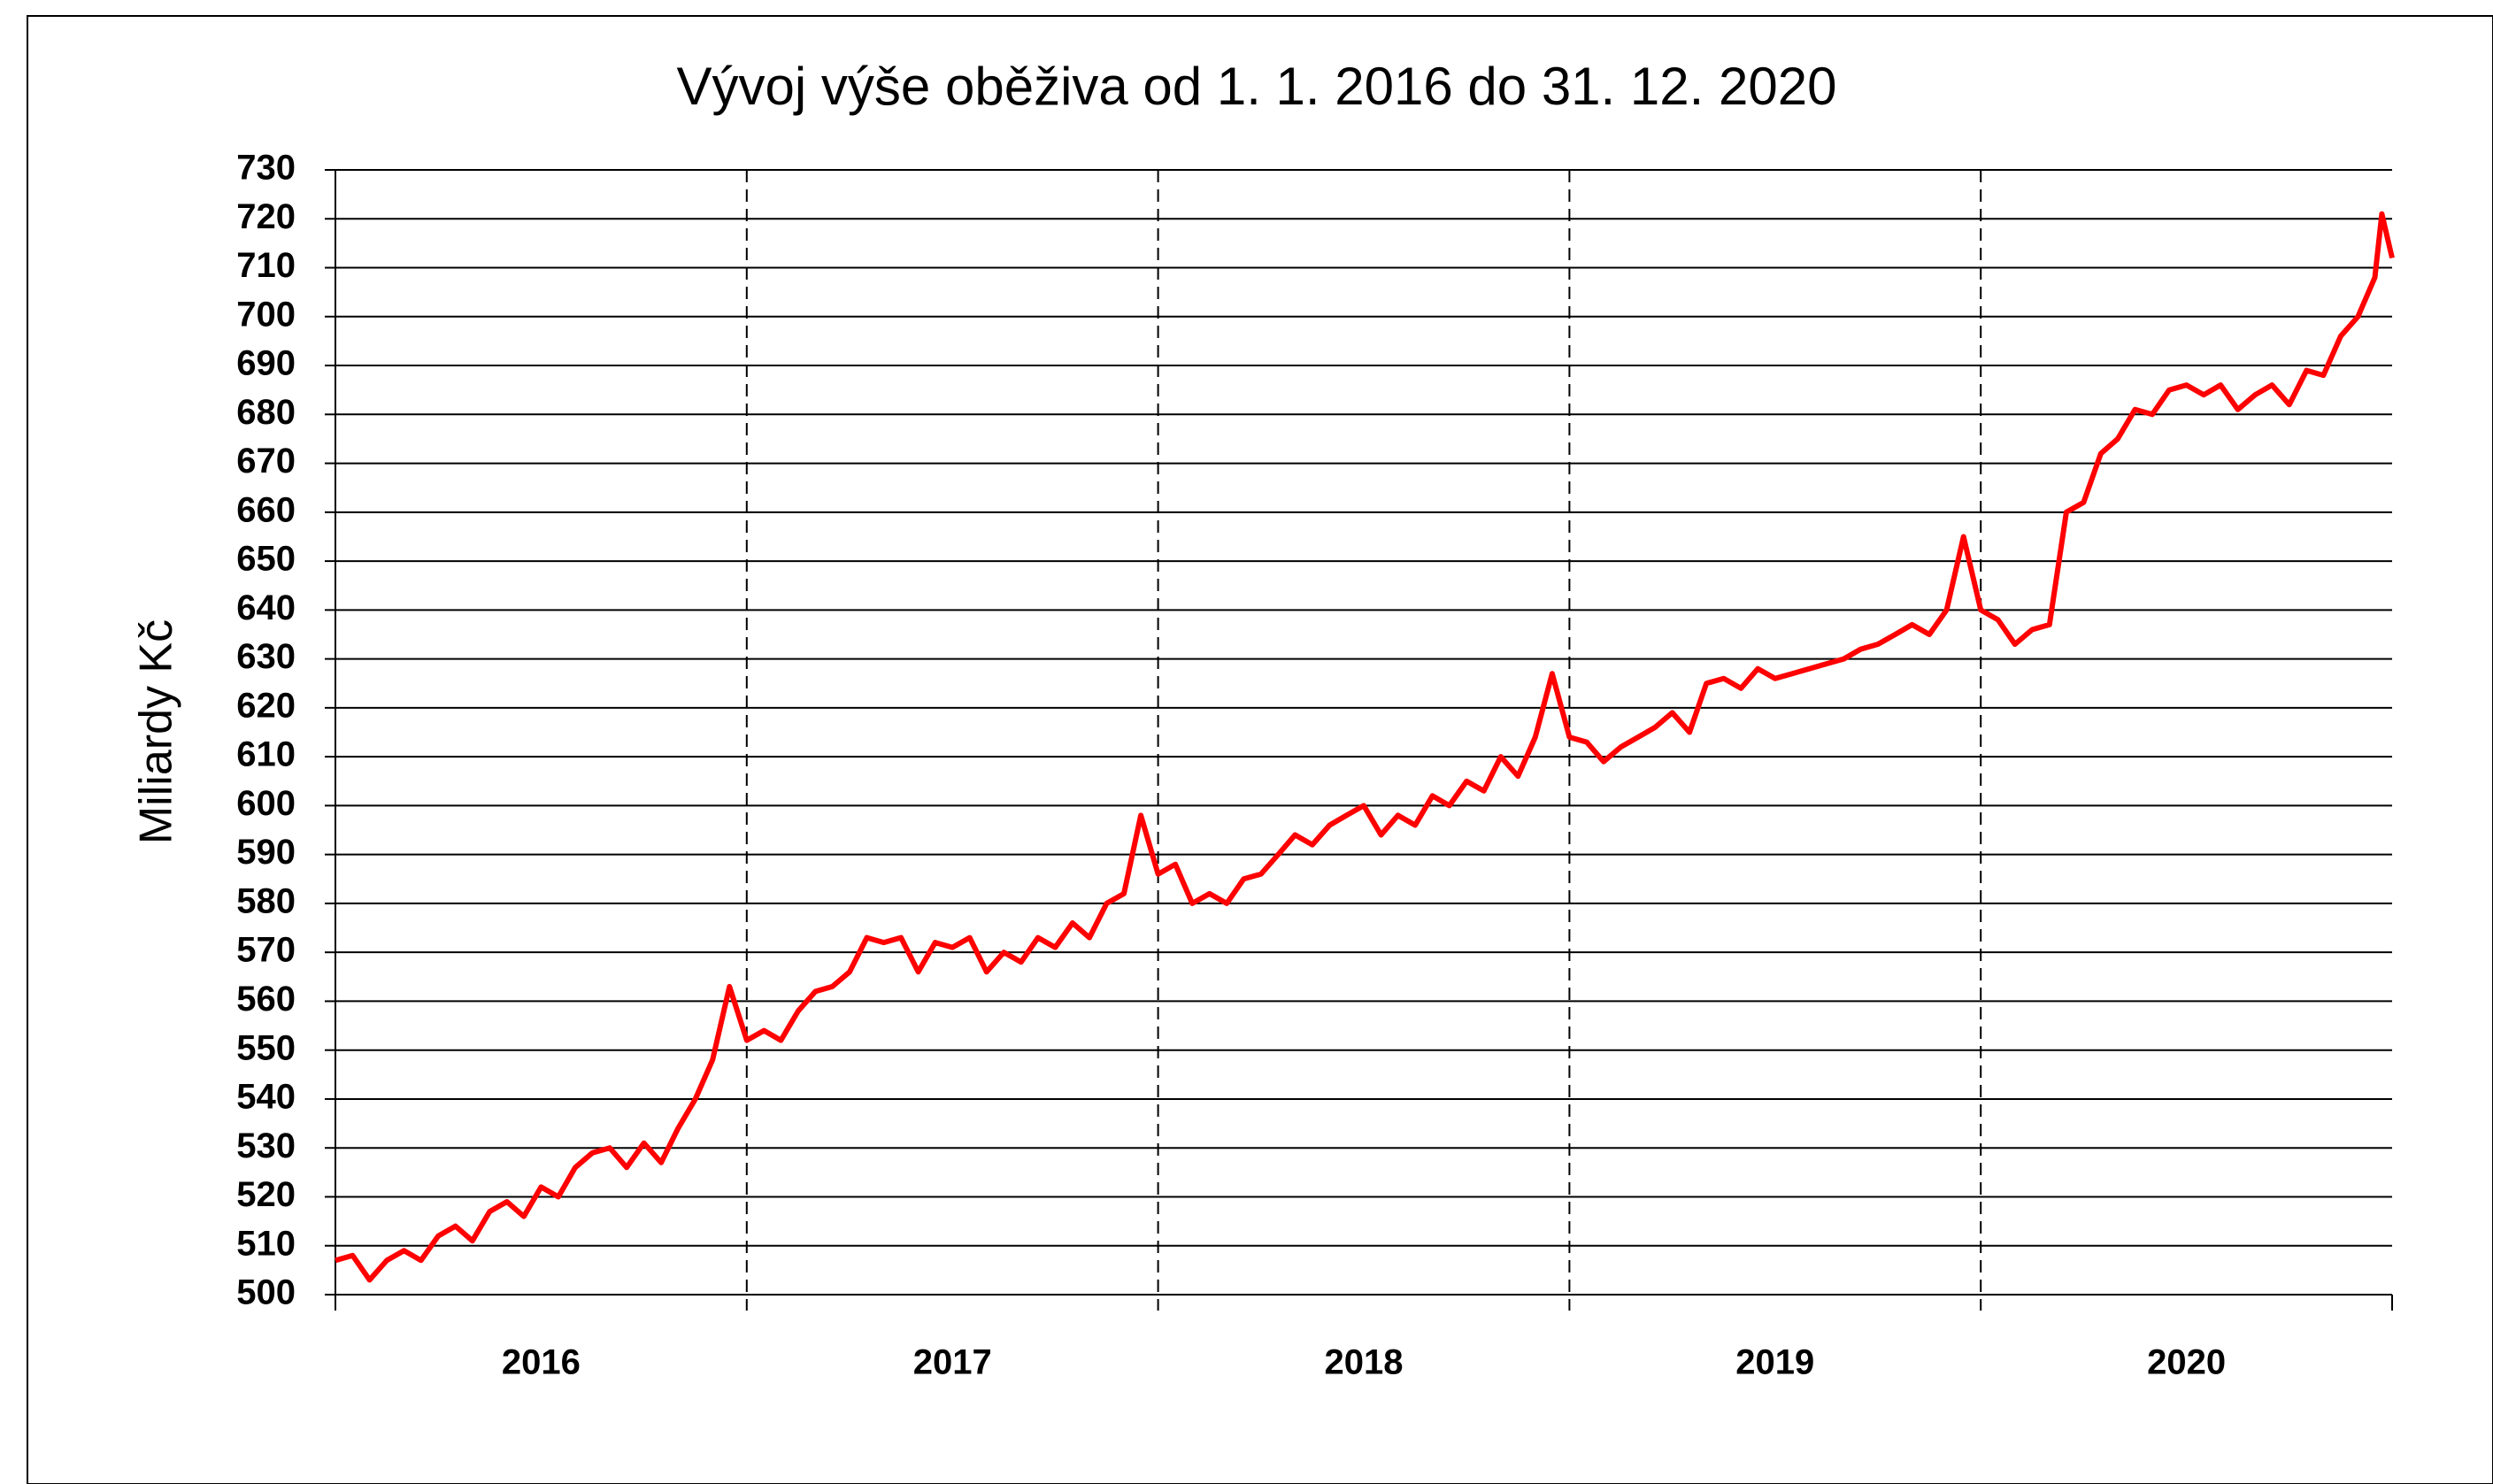 The width and height of the screenshot is (2493, 1484). What do you see at coordinates (266, 656) in the screenshot?
I see `y-tick-label: 630` at bounding box center [266, 656].